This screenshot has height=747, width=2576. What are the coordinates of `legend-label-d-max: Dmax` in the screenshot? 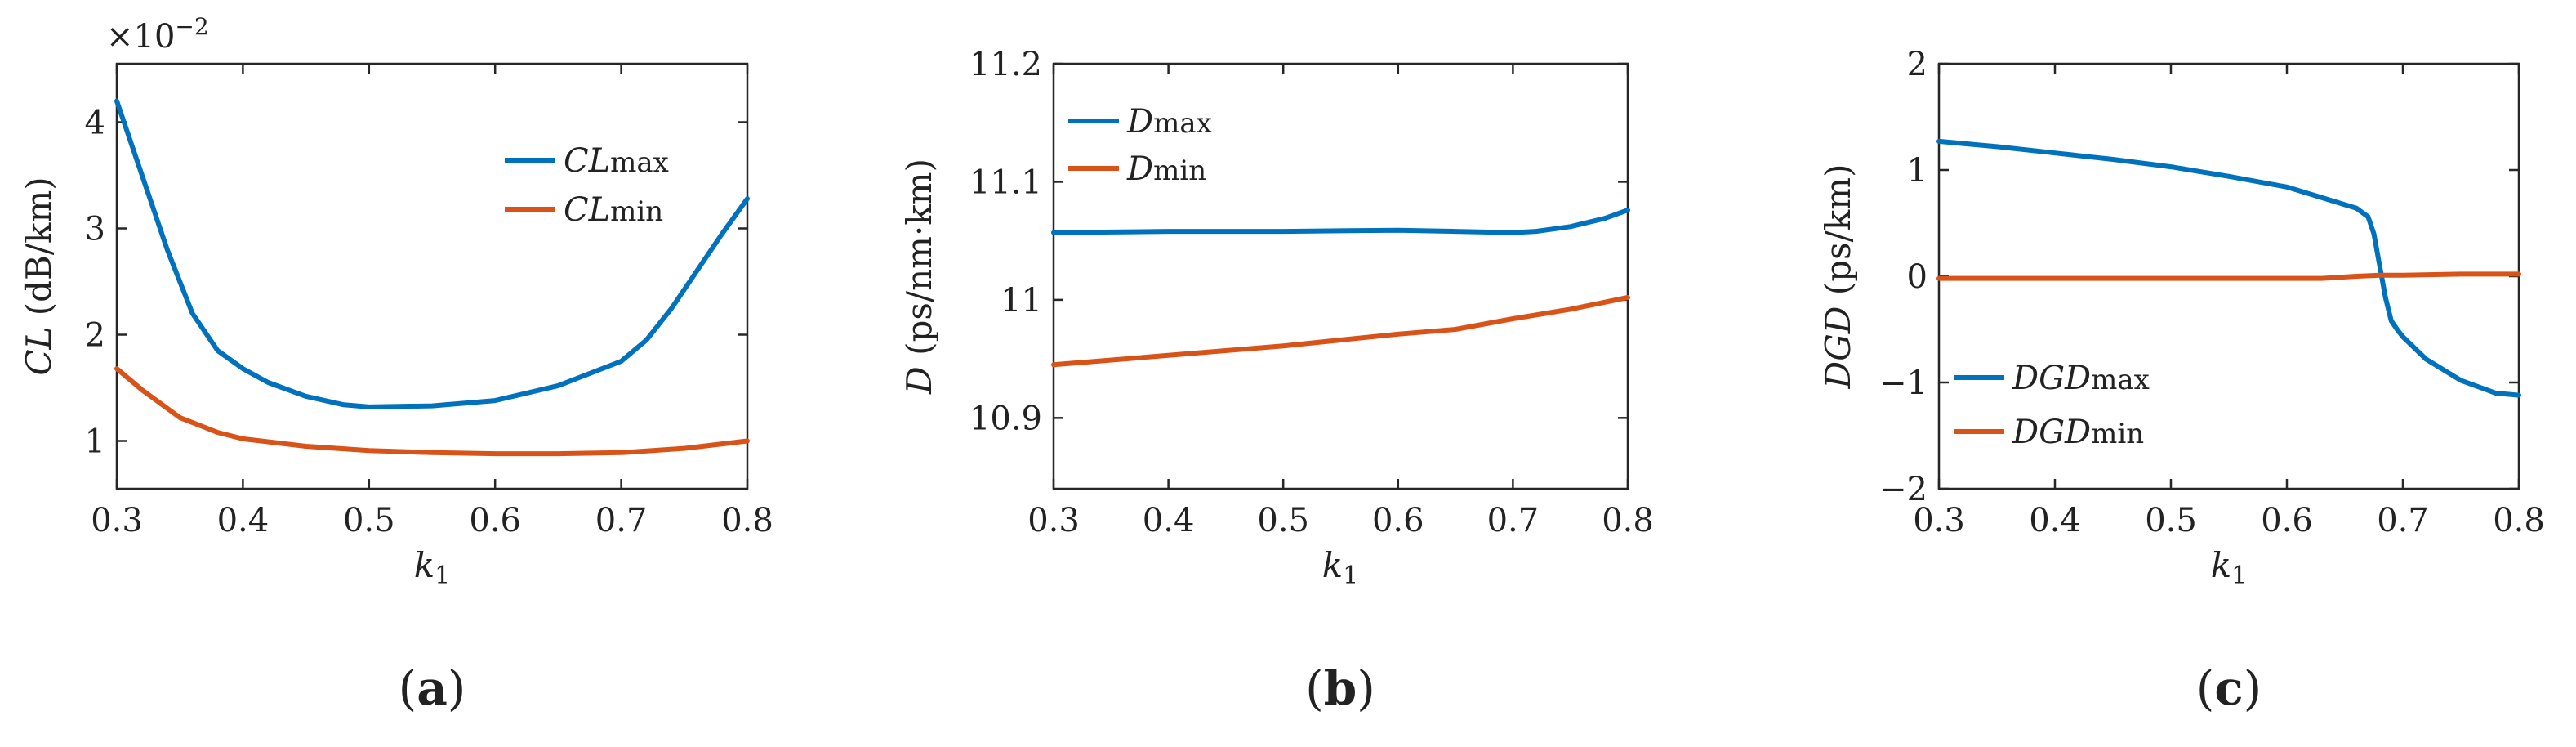 It's located at (1169, 122).